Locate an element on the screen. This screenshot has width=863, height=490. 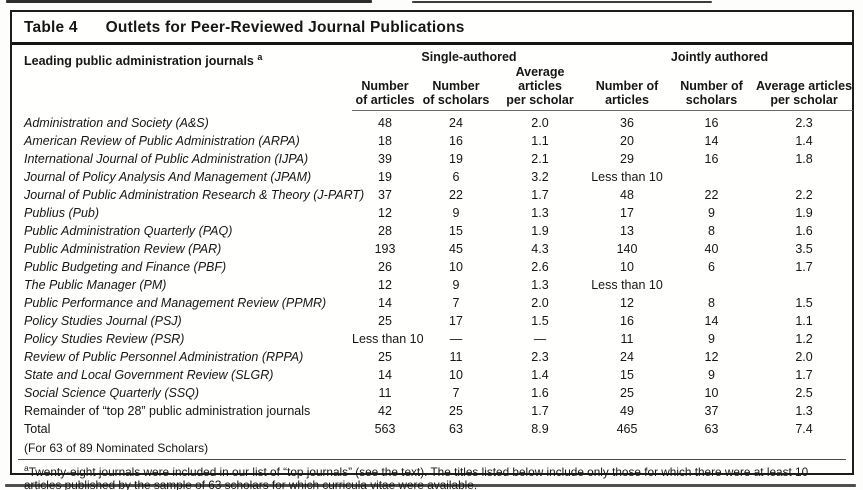
journal-name-cell: State and Local Government Review (SLGR) is located at coordinates (149, 375).